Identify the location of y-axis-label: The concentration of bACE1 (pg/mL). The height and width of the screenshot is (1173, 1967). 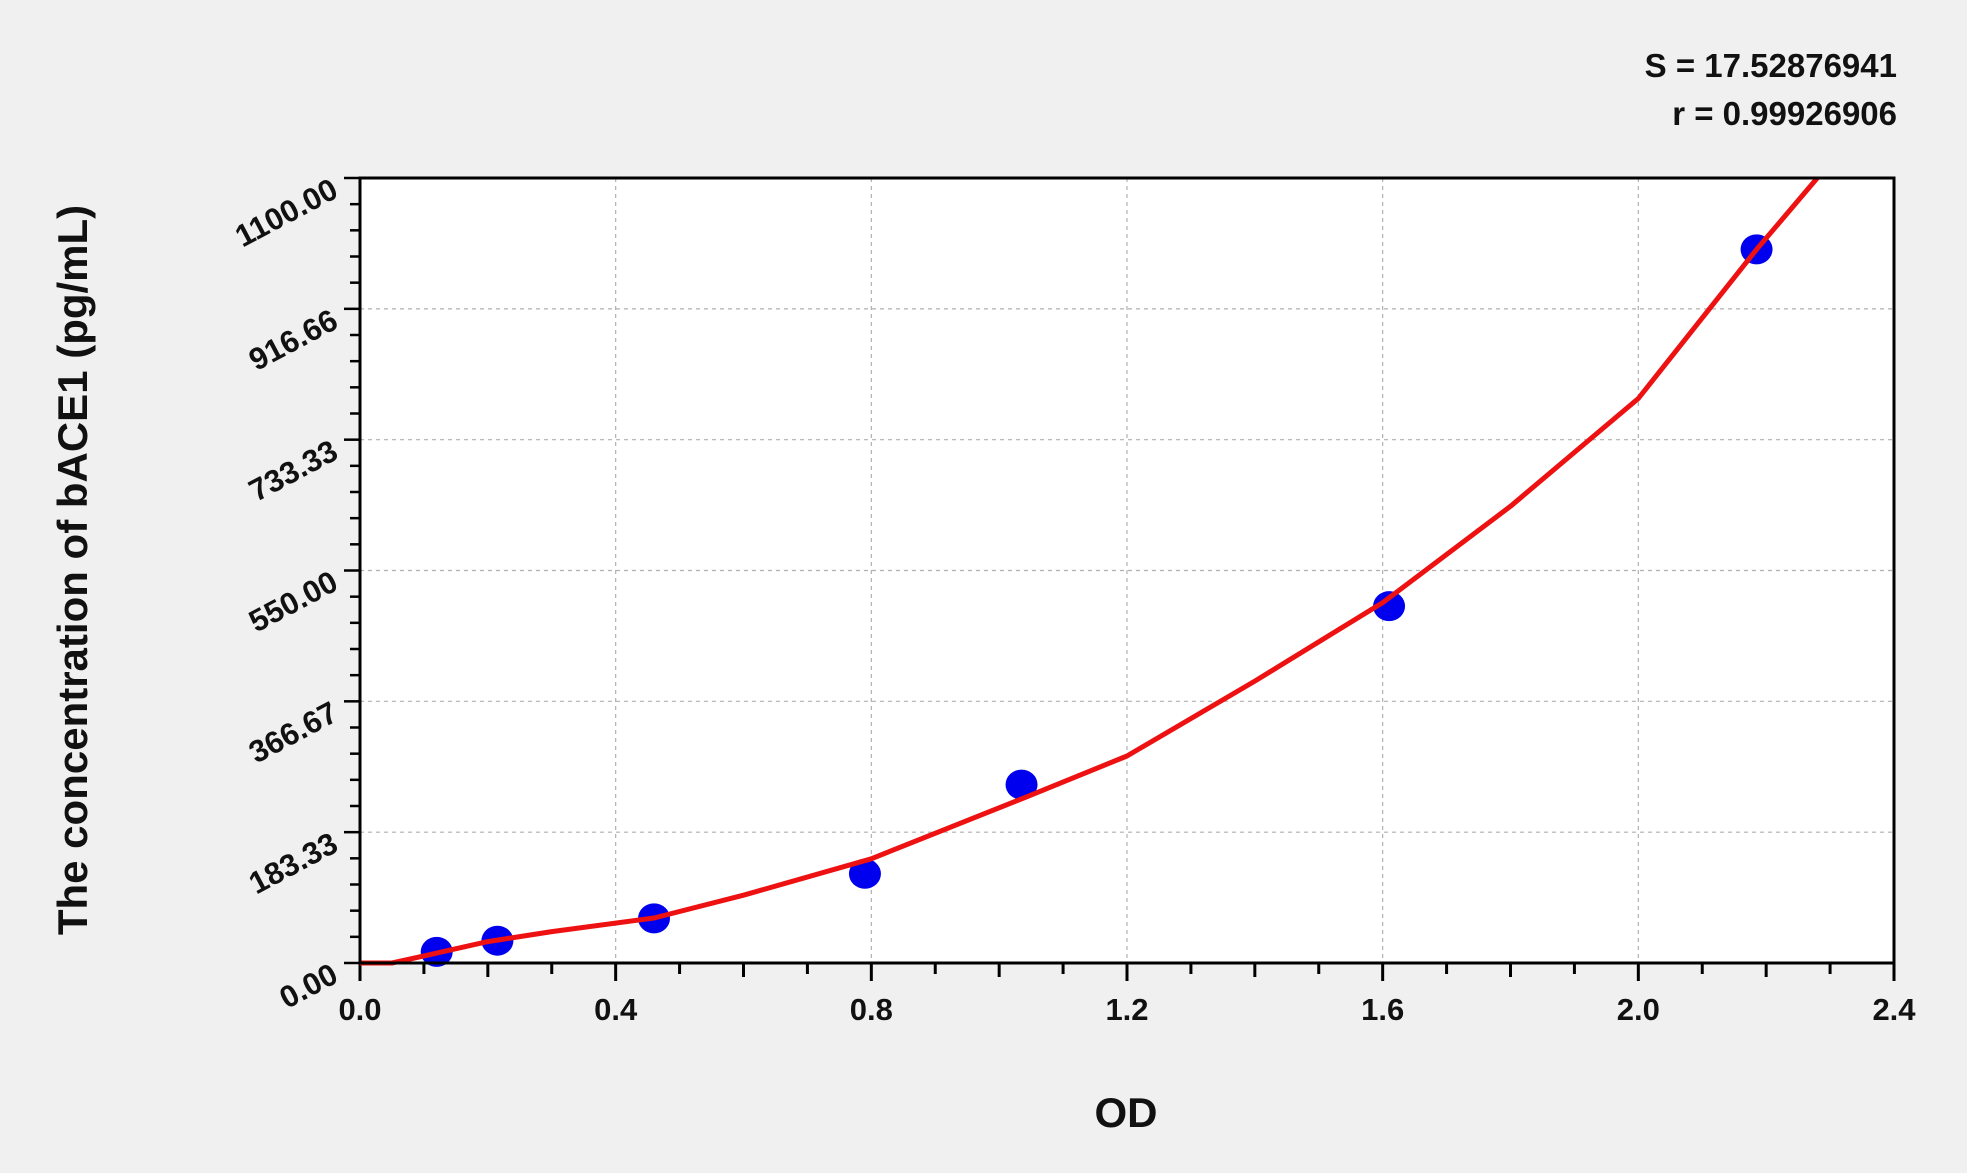
(72, 570).